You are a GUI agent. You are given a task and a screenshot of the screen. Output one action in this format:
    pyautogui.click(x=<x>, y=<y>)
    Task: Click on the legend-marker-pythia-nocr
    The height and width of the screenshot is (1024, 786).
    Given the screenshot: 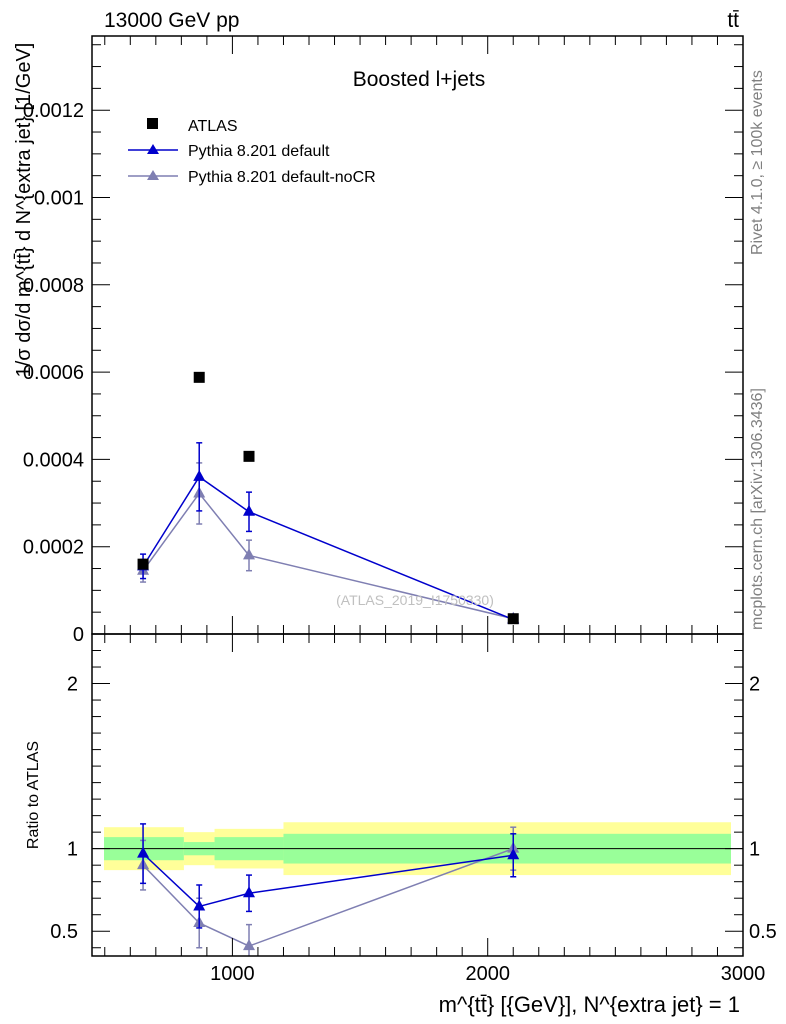 What is the action you would take?
    pyautogui.click(x=153, y=175)
    